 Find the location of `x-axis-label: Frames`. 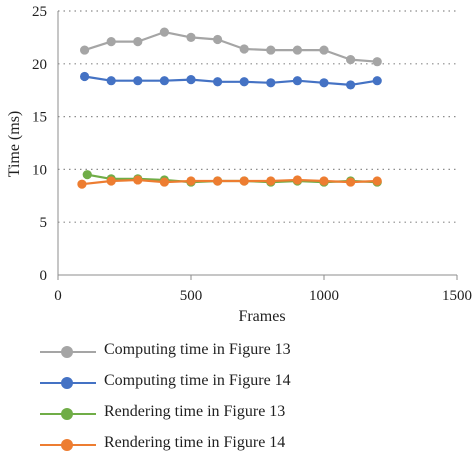

x-axis-label: Frames is located at coordinates (261, 316).